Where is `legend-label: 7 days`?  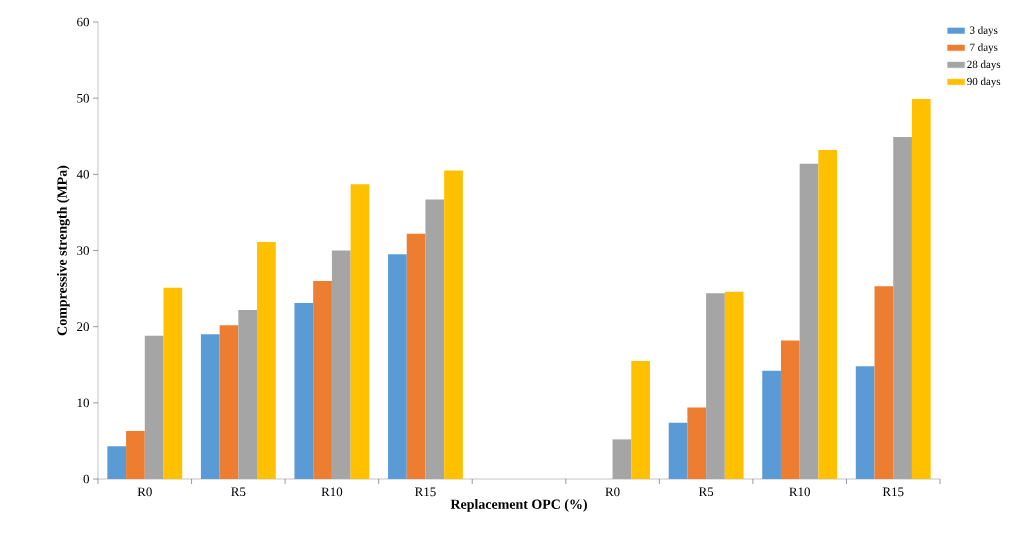 legend-label: 7 days is located at coordinates (984, 48).